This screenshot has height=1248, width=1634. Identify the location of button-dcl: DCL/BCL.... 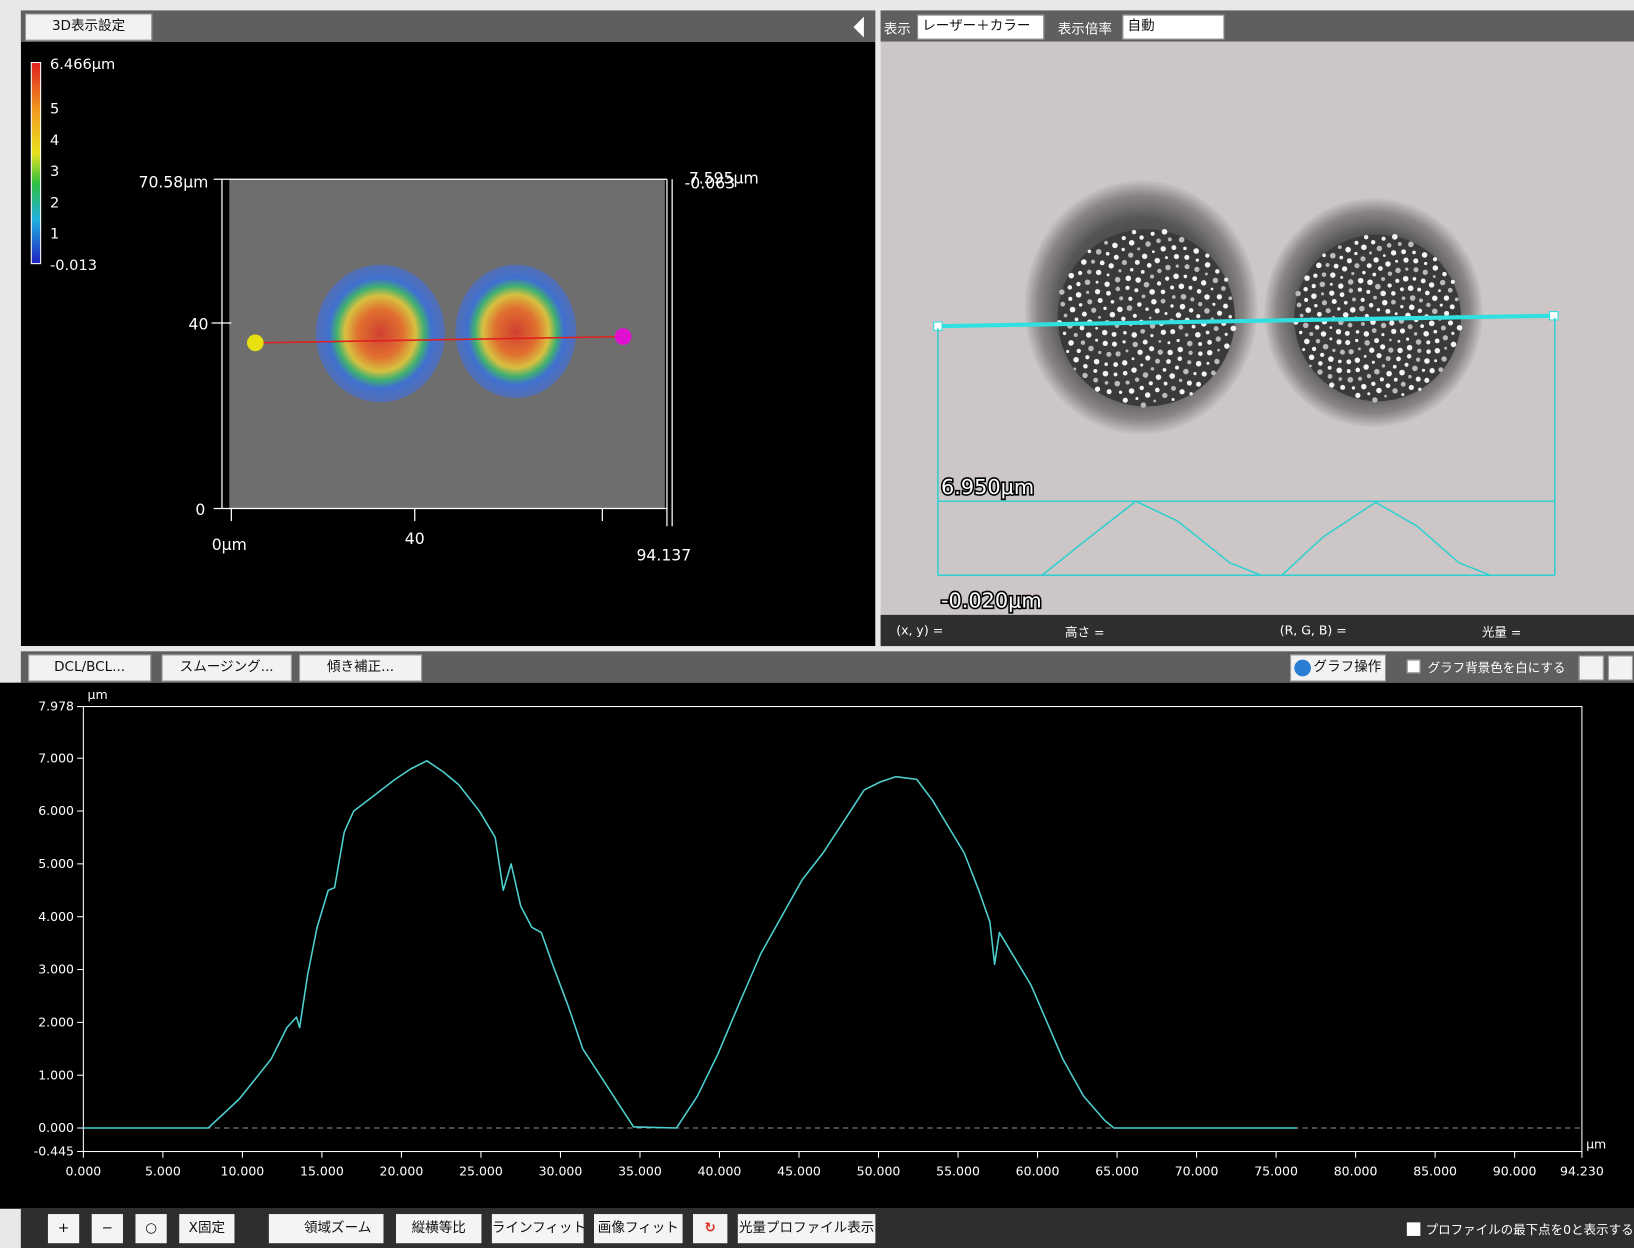
(90, 668).